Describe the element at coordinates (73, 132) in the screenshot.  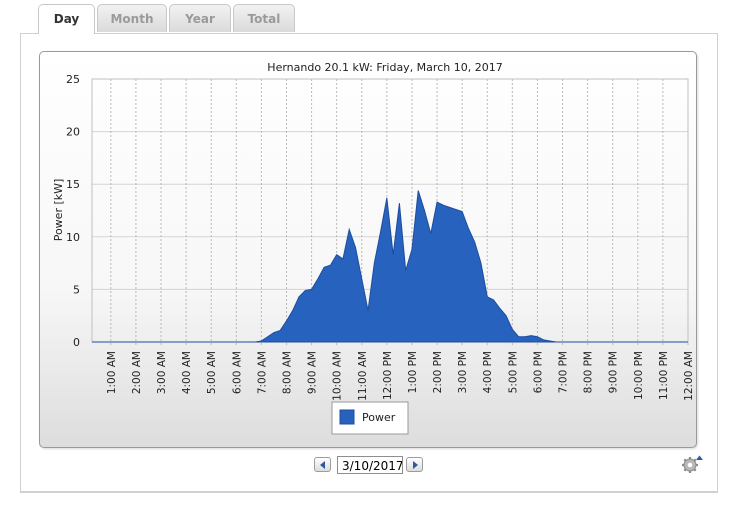
I see `y-tick-label: 20` at that location.